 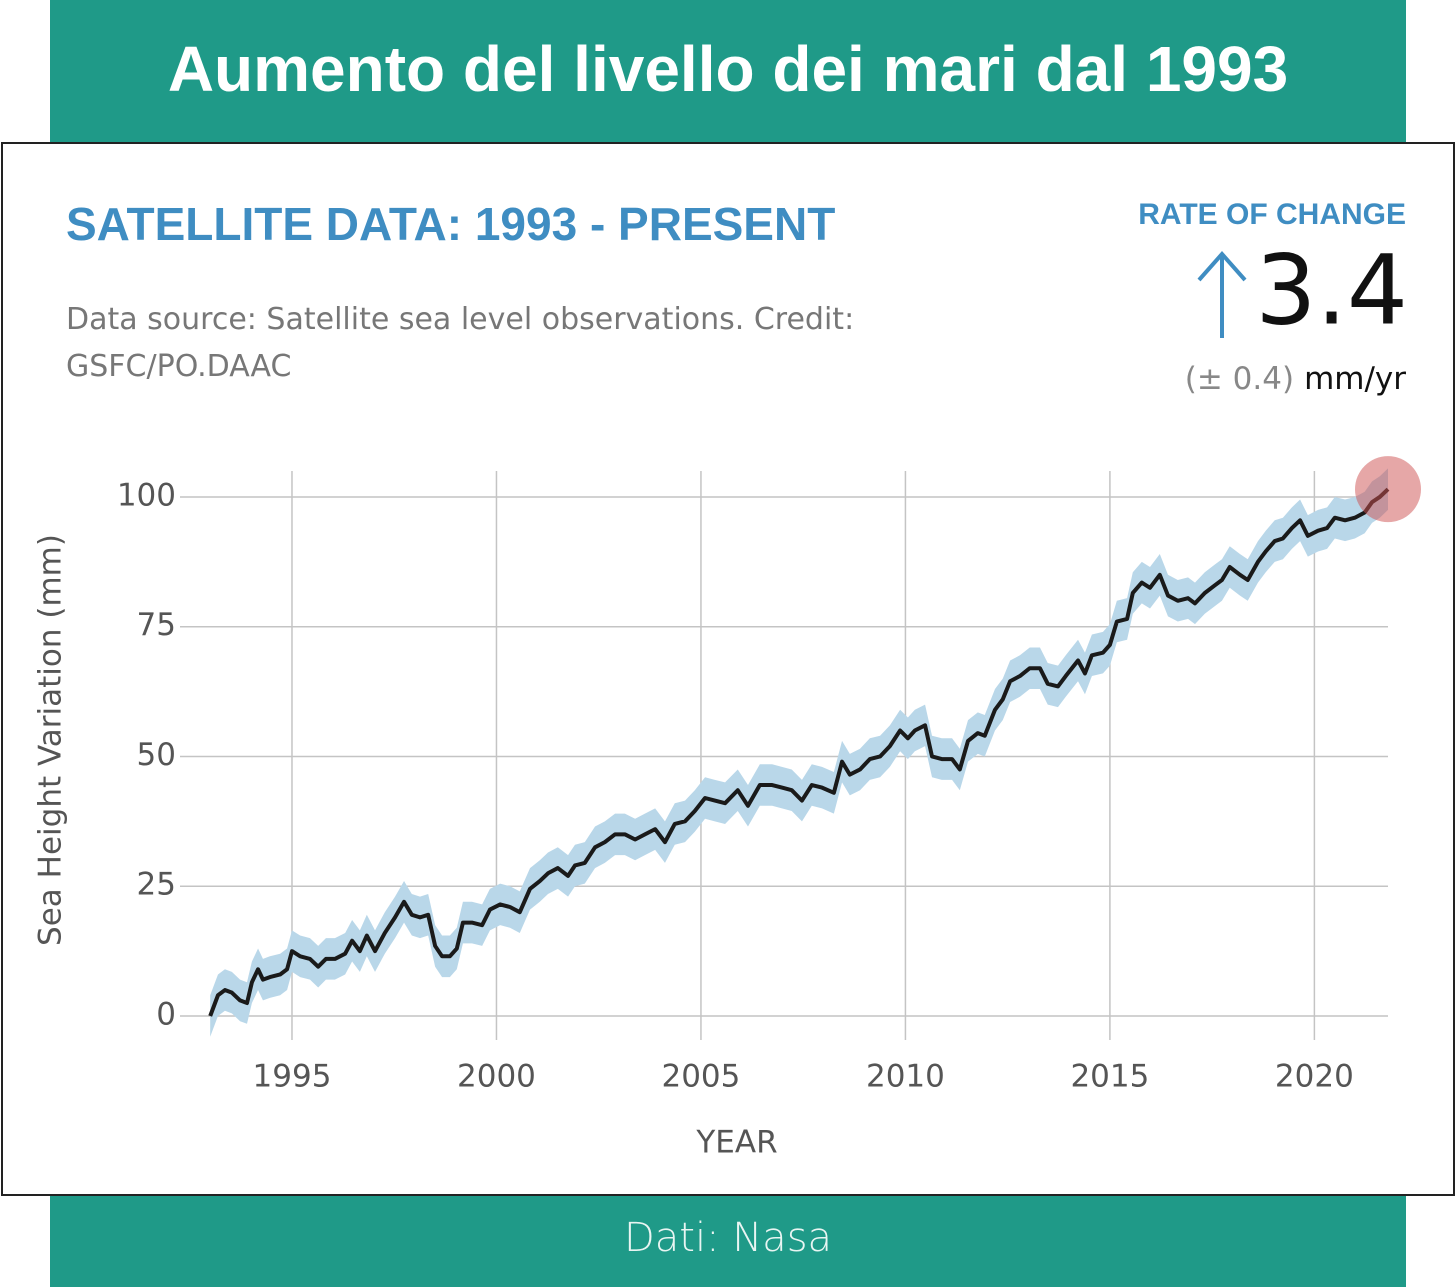 I want to click on y-tick-label: 25, so click(x=156, y=885).